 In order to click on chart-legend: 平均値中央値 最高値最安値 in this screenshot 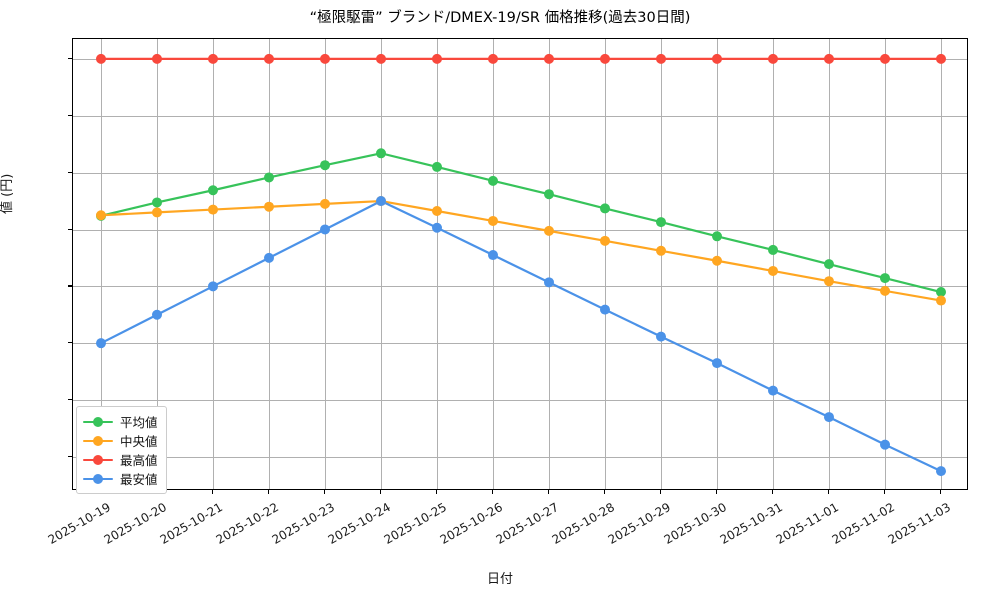, I will do `click(121, 450)`.